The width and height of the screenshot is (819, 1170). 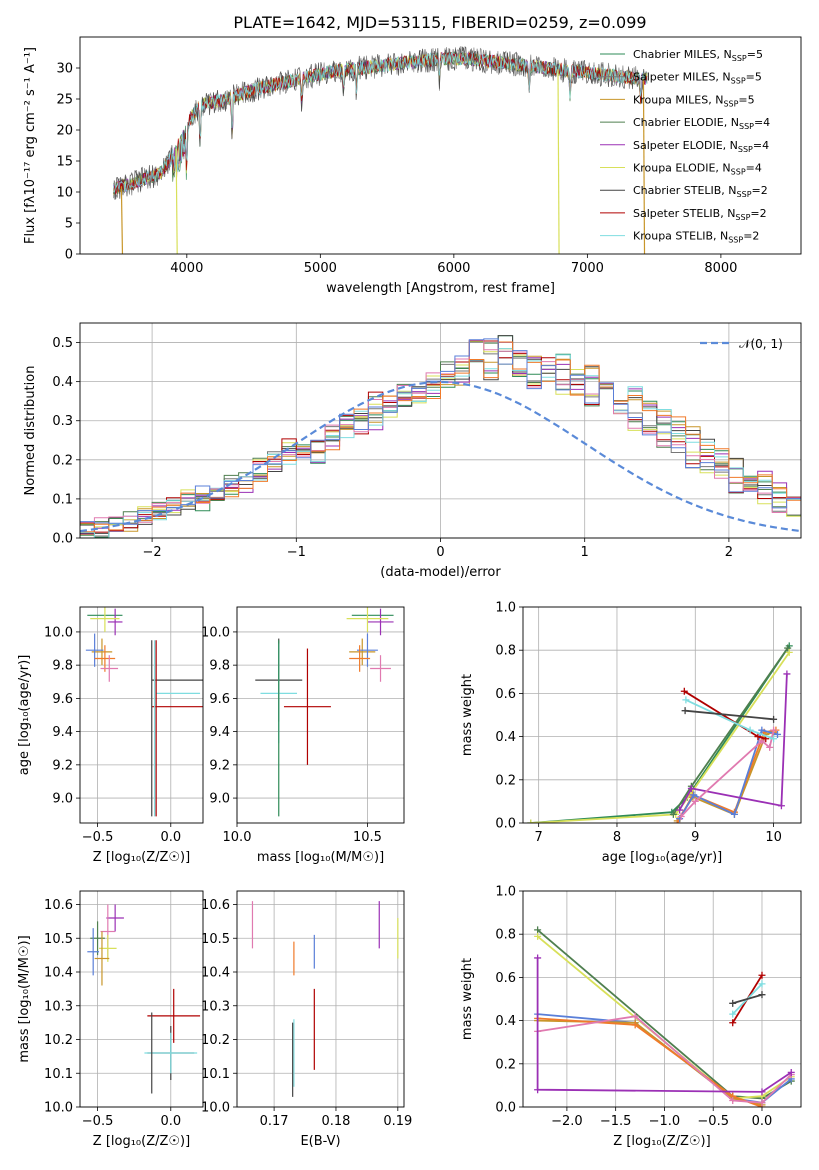 I want to click on x-tick-label: 0.18, so click(x=335, y=1121).